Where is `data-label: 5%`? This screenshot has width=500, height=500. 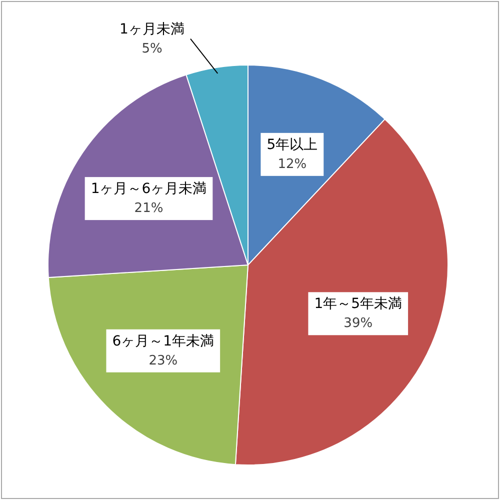 data-label: 5% is located at coordinates (152, 48).